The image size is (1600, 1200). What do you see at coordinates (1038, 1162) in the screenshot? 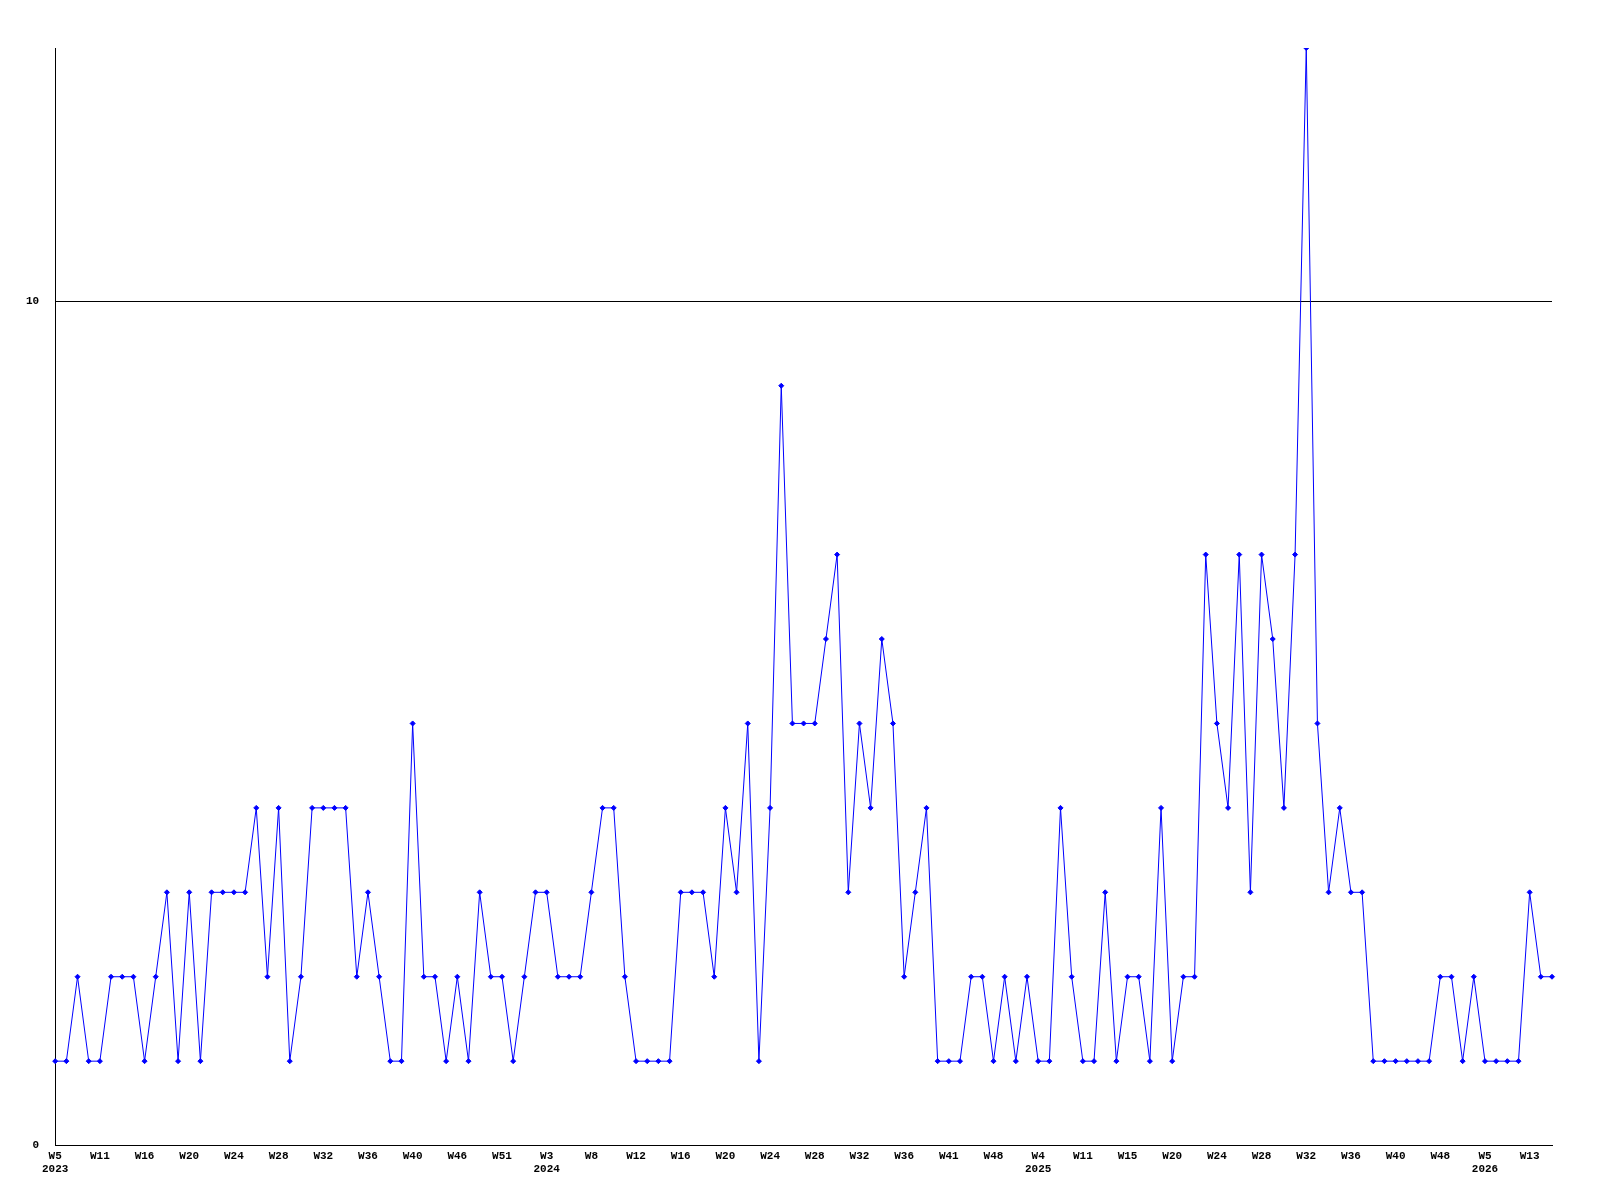
I see `x-tick-label: W4 2025` at bounding box center [1038, 1162].